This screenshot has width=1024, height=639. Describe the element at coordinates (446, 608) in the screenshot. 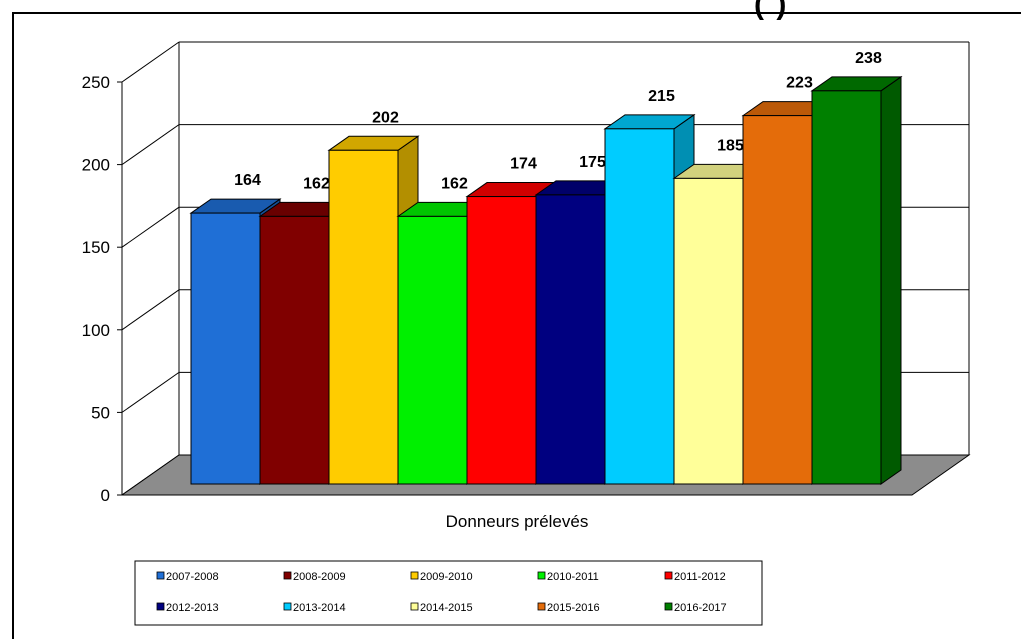

I see `legend-label: 2014-2015` at that location.